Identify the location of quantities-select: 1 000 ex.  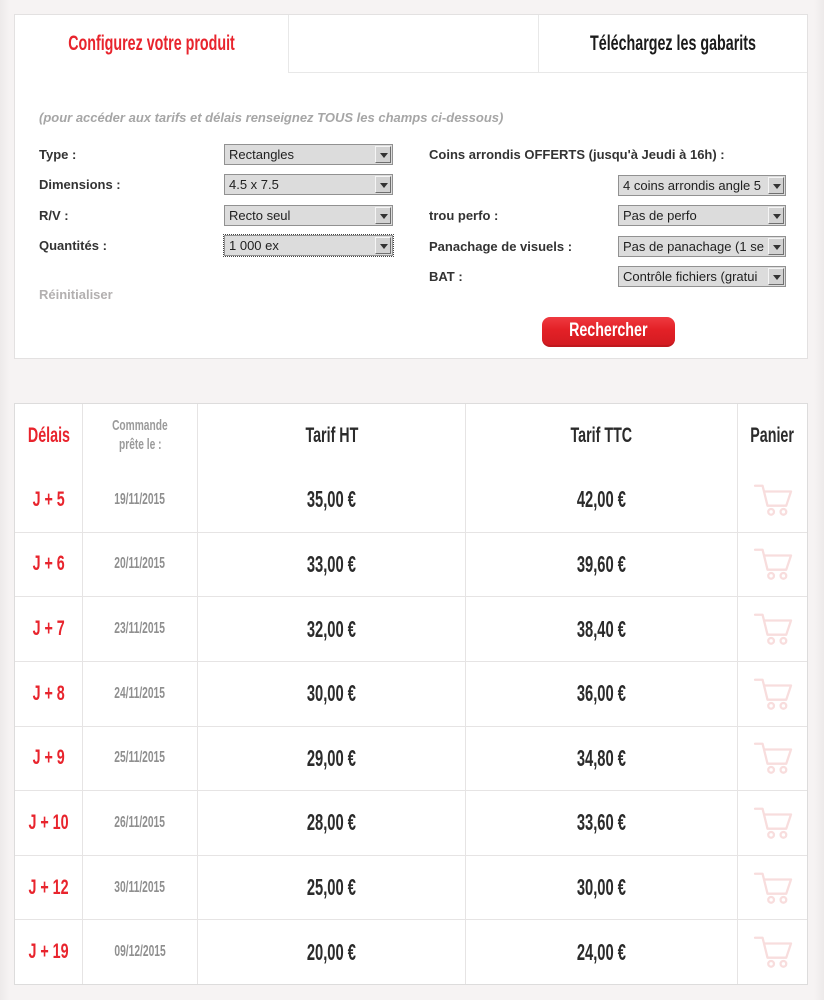
(308, 245).